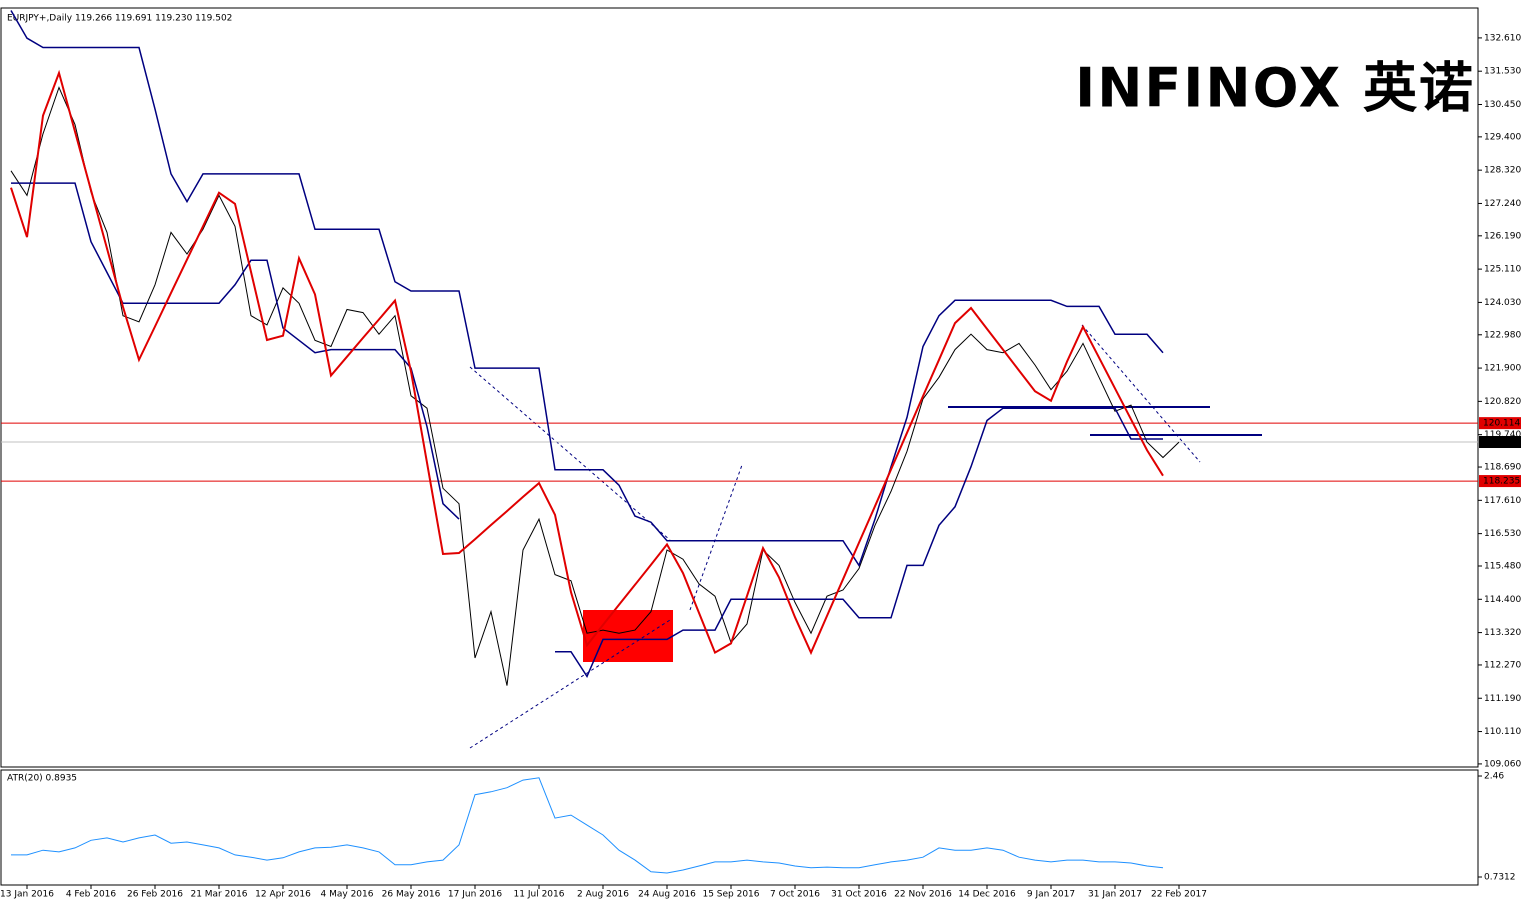  I want to click on x-tick-label: 31 Jan 2017, so click(1115, 895).